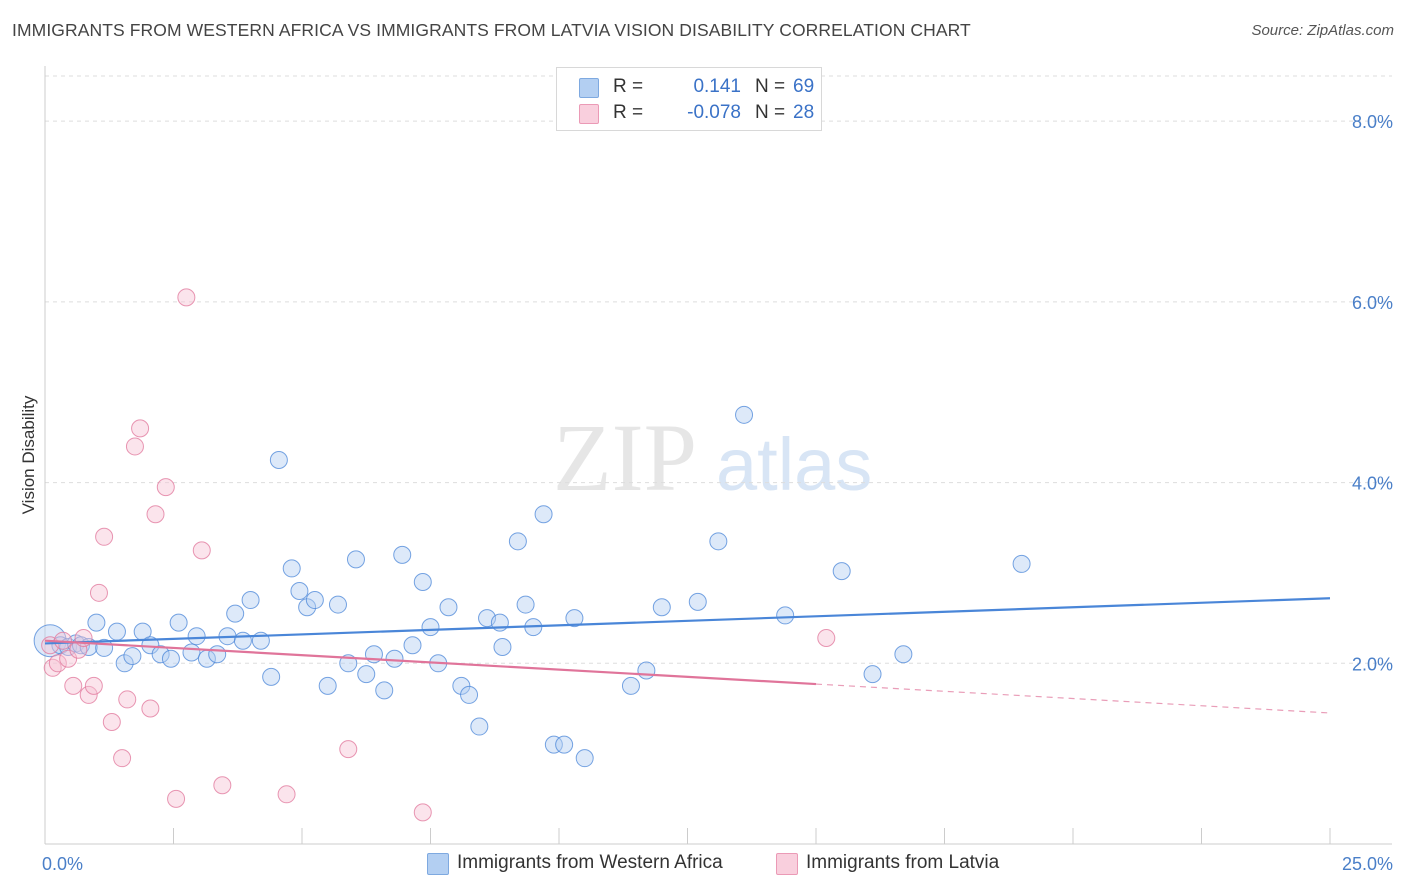 The width and height of the screenshot is (1406, 892). I want to click on y-tick-label: 2.0%, so click(1372, 664).